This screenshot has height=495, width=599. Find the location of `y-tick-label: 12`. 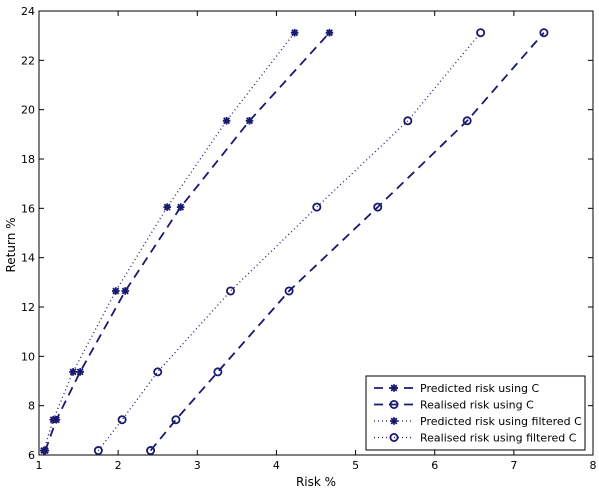

y-tick-label: 12 is located at coordinates (28, 307).